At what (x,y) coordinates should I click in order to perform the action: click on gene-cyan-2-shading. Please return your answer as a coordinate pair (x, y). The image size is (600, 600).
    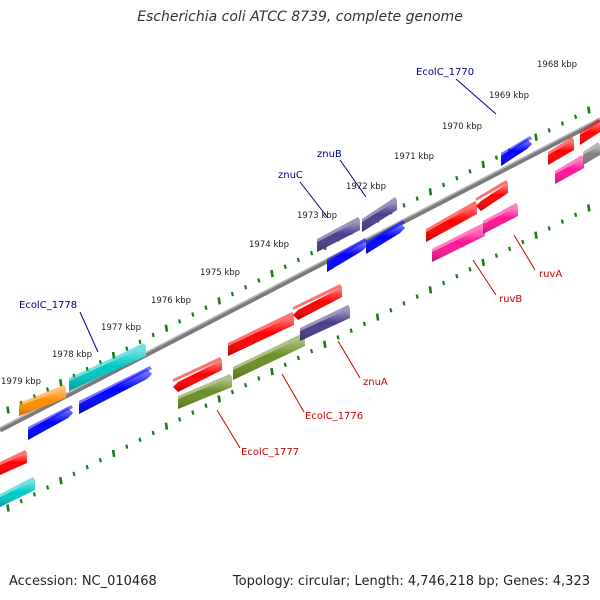
    Looking at the image, I should click on (17, 493).